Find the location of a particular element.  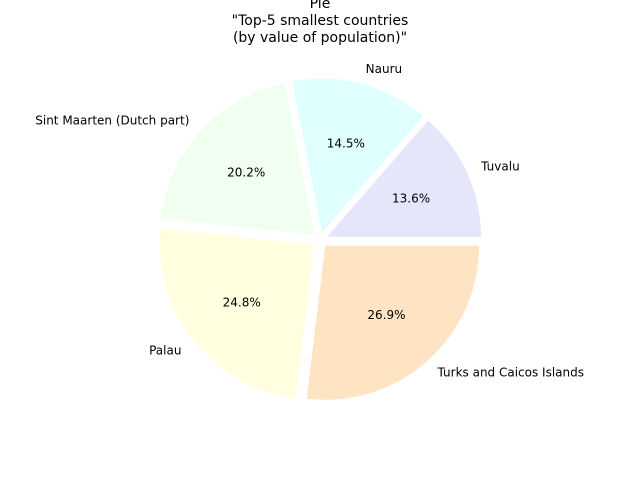

slice-label-sint-maarten-dutch-part: Sint Maarten (Dutch part) is located at coordinates (112, 120).